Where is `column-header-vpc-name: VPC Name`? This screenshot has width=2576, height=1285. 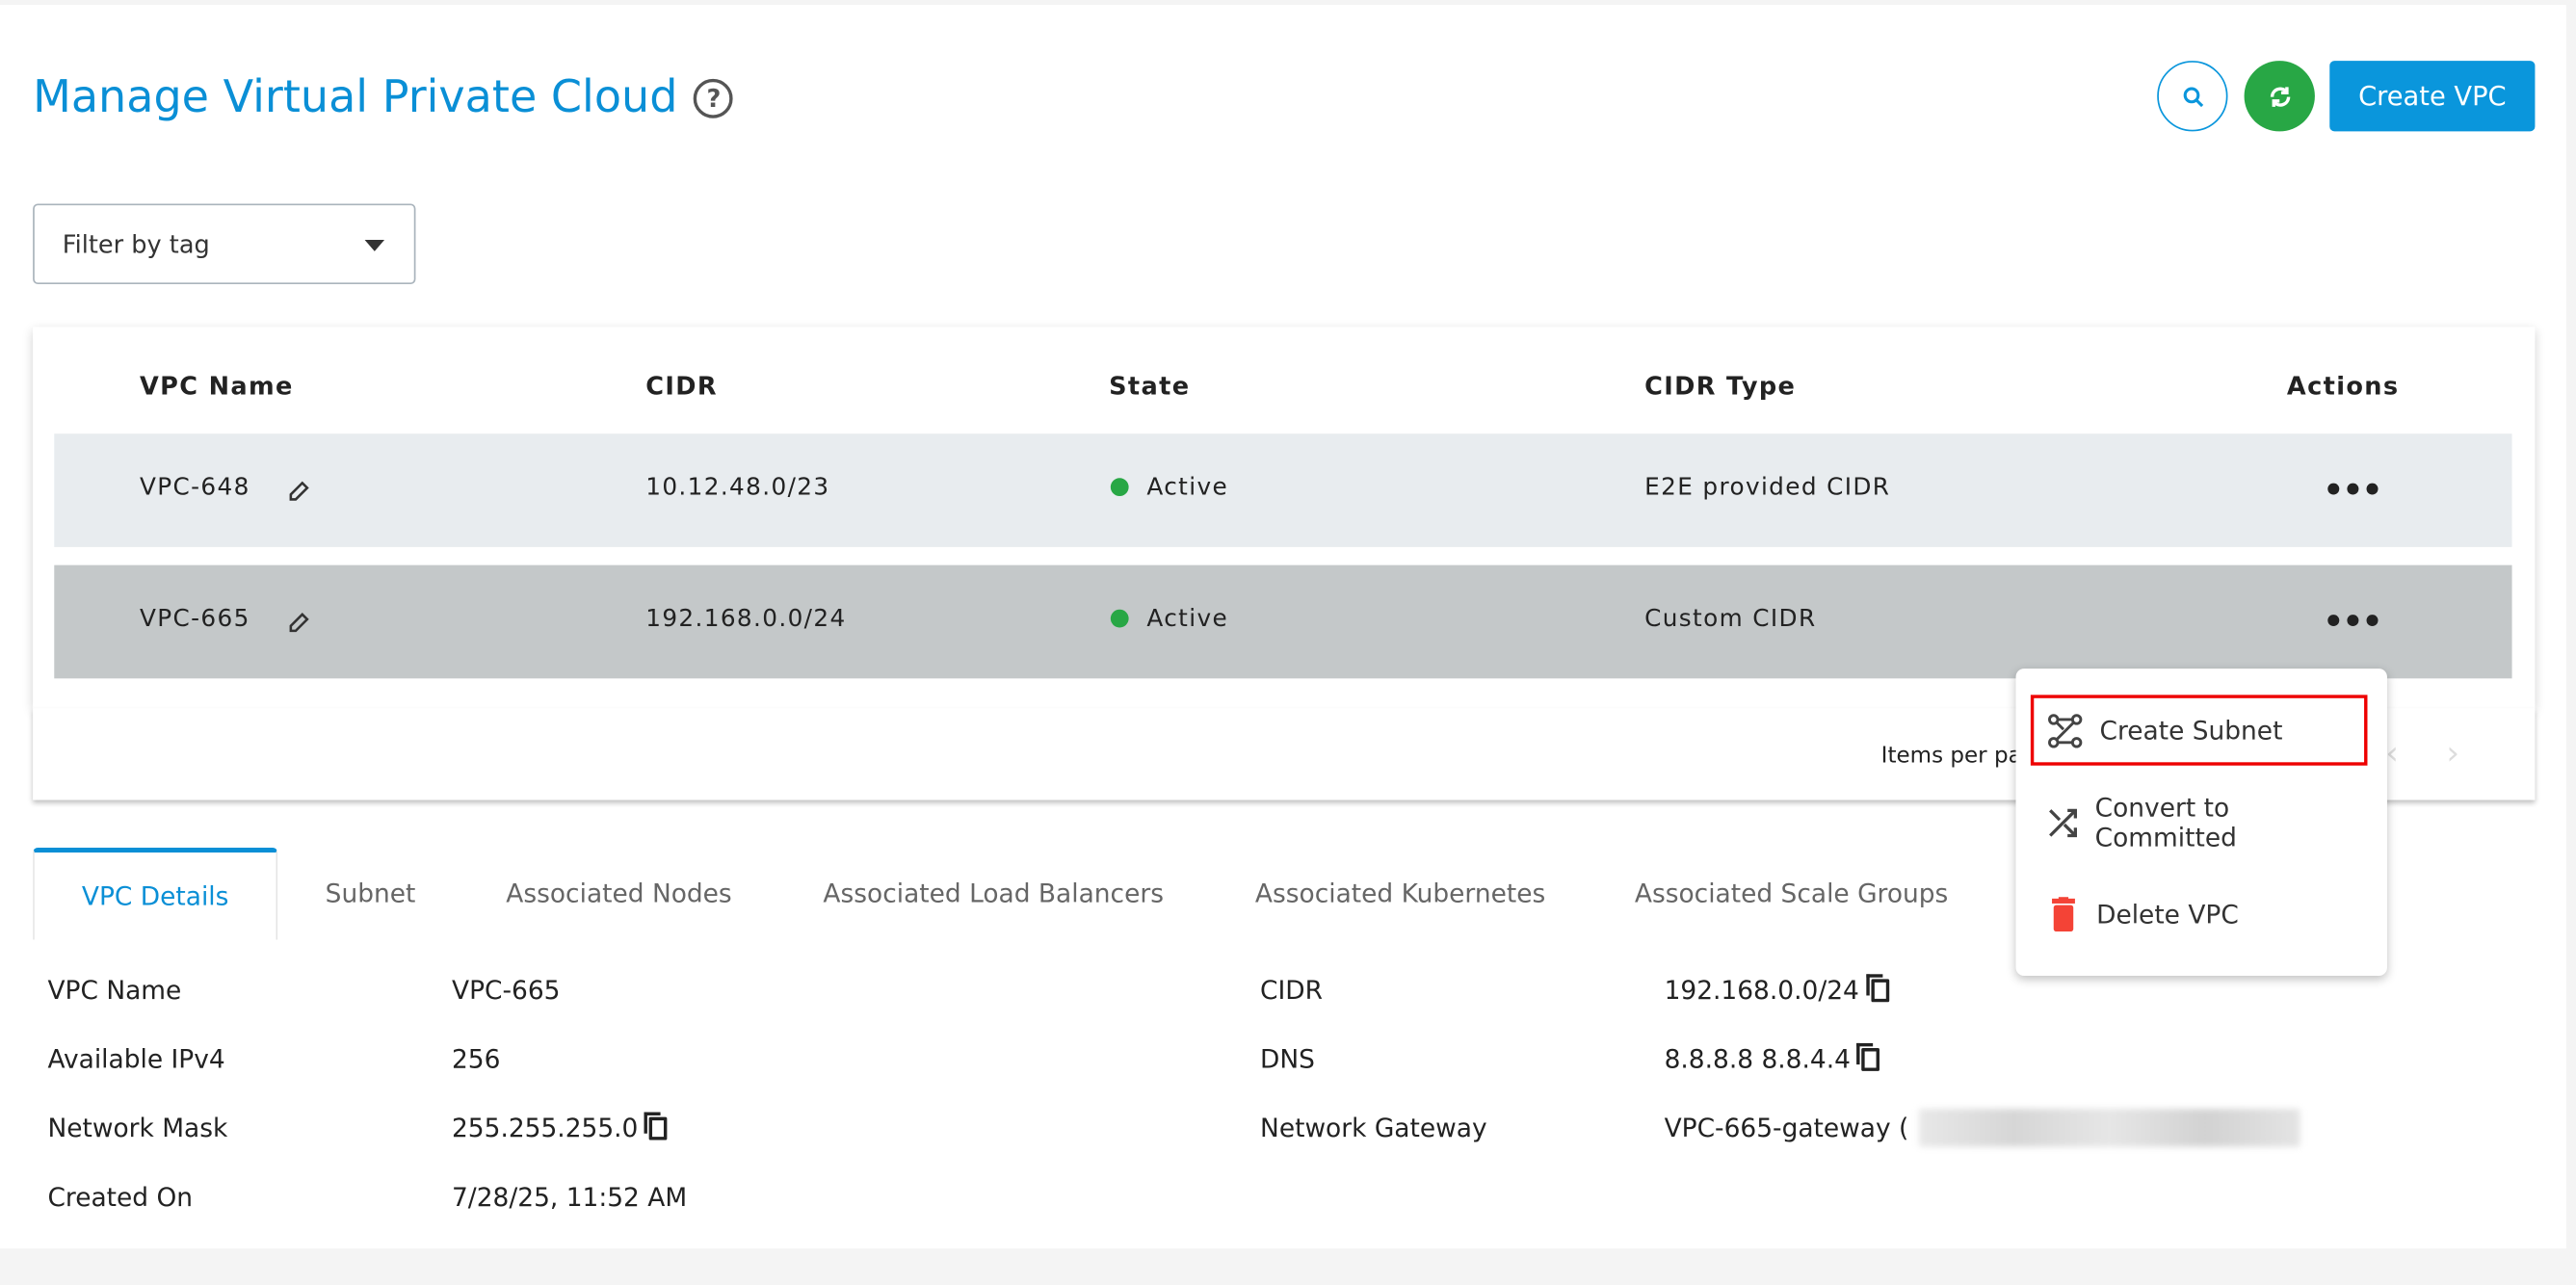 column-header-vpc-name: VPC Name is located at coordinates (217, 386).